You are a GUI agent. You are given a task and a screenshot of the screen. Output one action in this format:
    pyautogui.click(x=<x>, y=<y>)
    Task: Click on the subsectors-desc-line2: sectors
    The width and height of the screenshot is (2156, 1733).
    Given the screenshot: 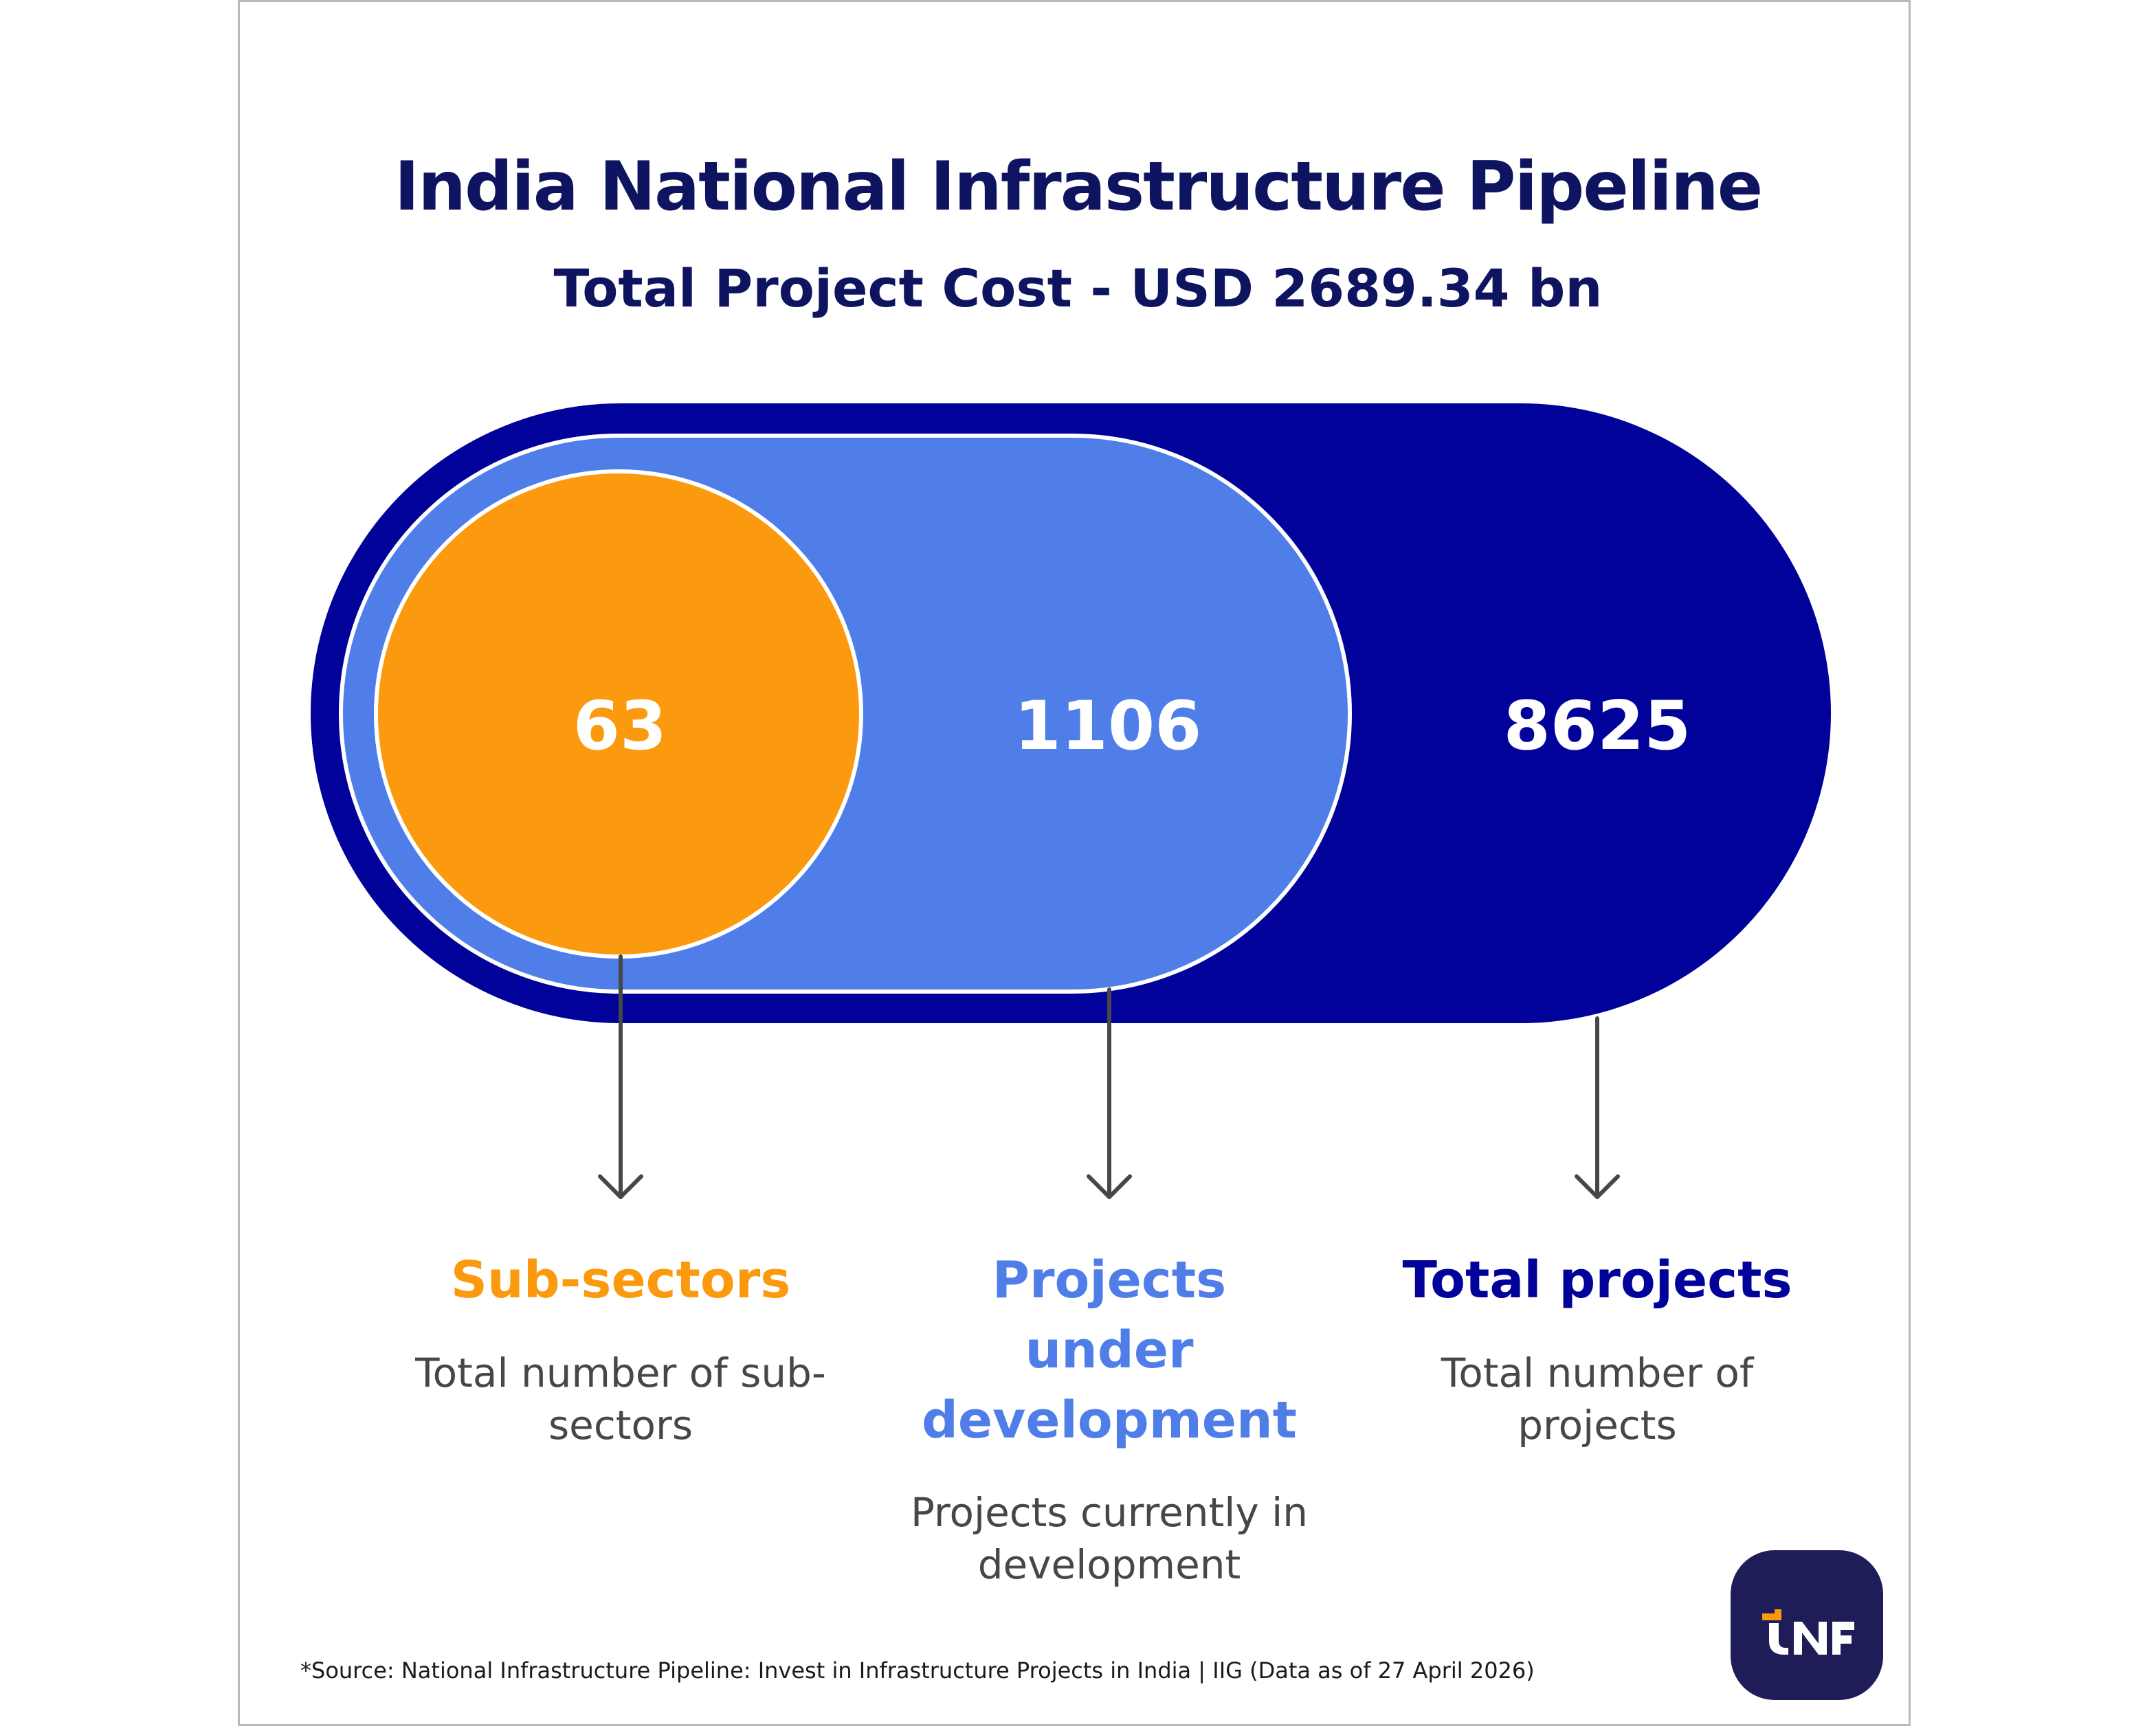 What is the action you would take?
    pyautogui.click(x=620, y=1426)
    